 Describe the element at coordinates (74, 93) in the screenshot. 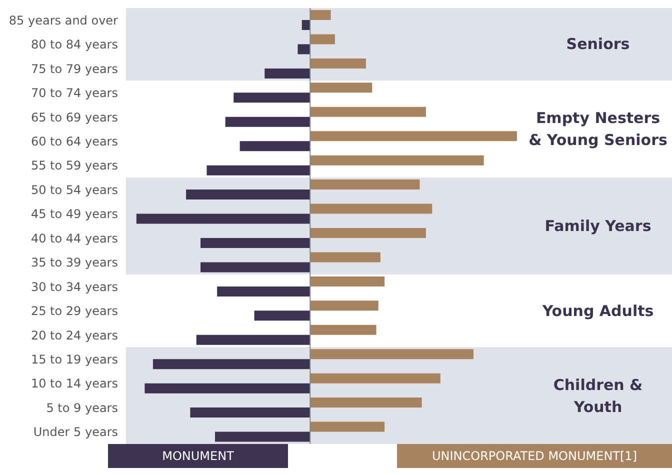

I see `y-tick-label: 70 to 74 years` at that location.